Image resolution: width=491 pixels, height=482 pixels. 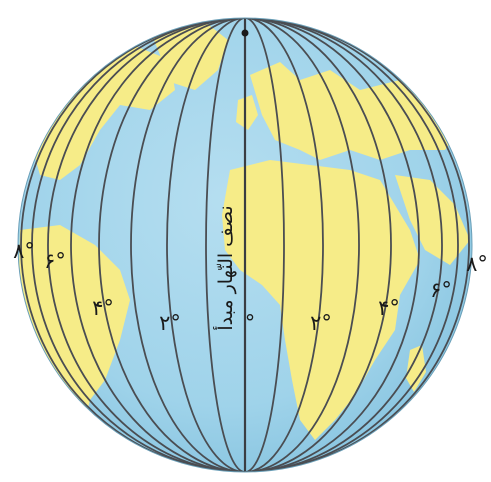 What do you see at coordinates (55, 261) in the screenshot?
I see `degree-label-w60: ۶°` at bounding box center [55, 261].